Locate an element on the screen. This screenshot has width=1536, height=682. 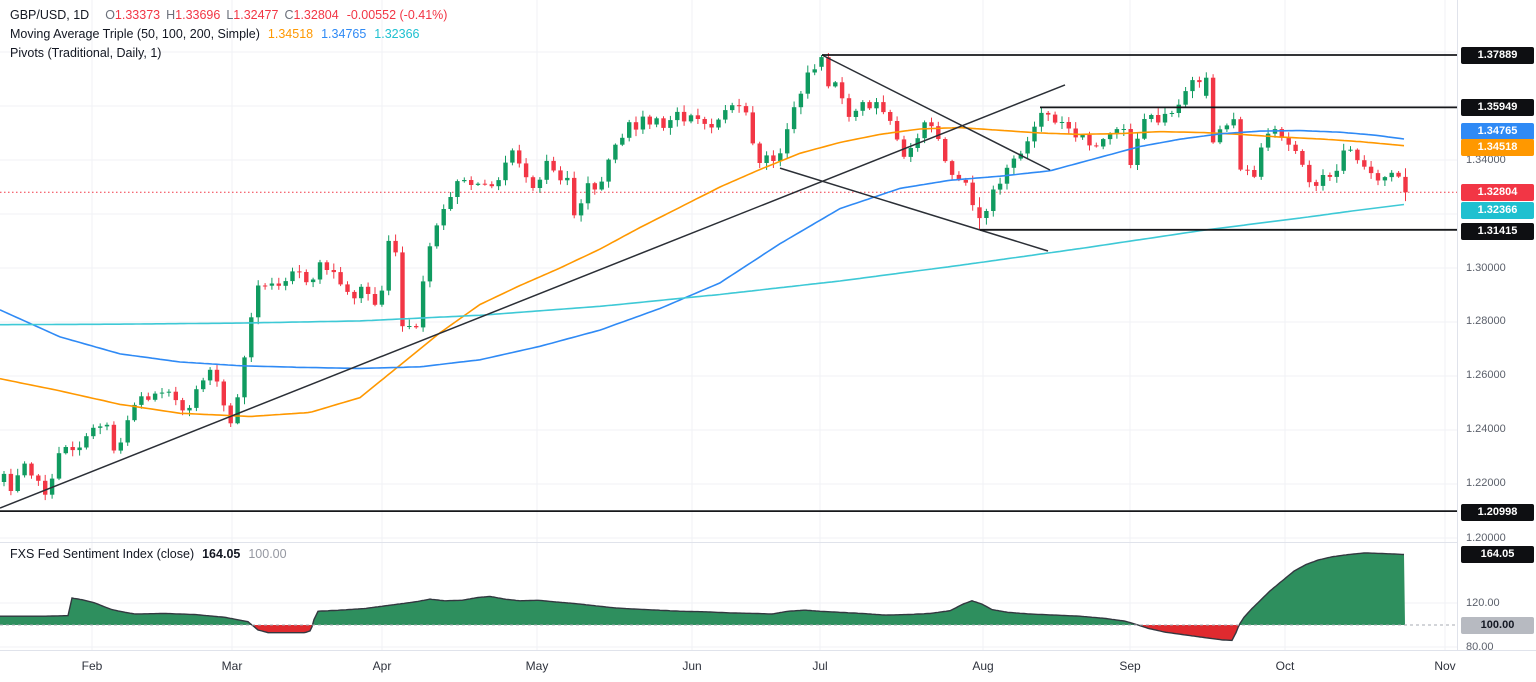
price-tick: 1.30000 is located at coordinates (1486, 268).